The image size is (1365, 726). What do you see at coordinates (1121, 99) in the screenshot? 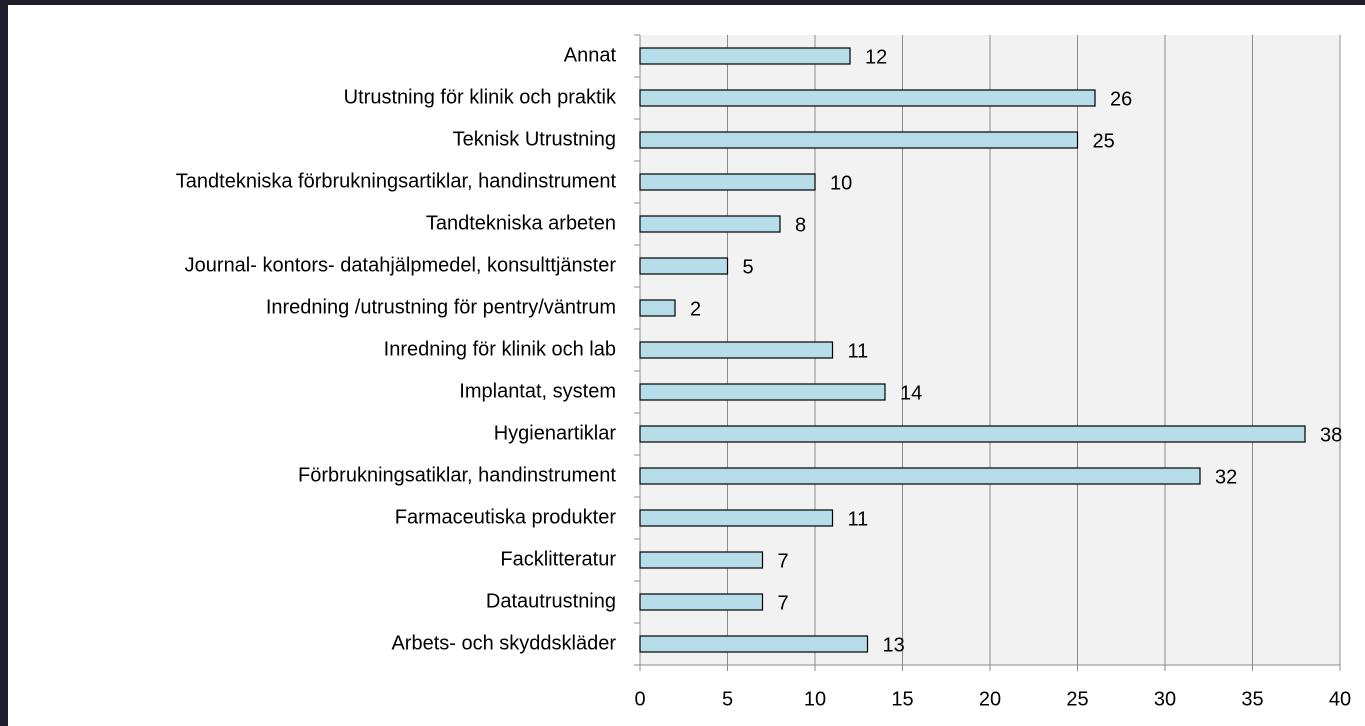
I see `value-label: 26` at bounding box center [1121, 99].